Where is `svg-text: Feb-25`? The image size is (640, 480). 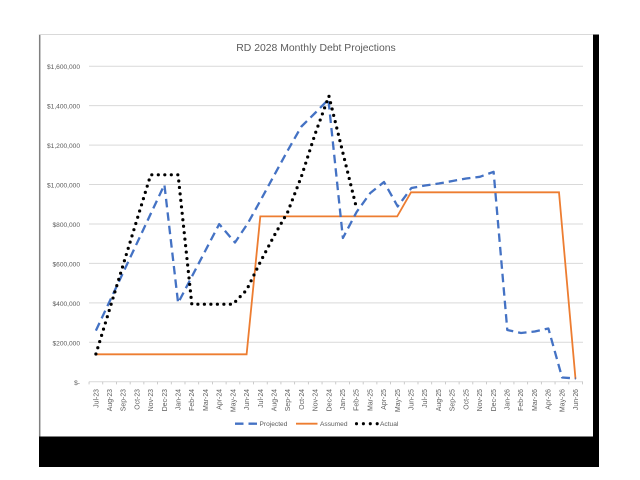 svg-text: Feb-25 is located at coordinates (357, 400).